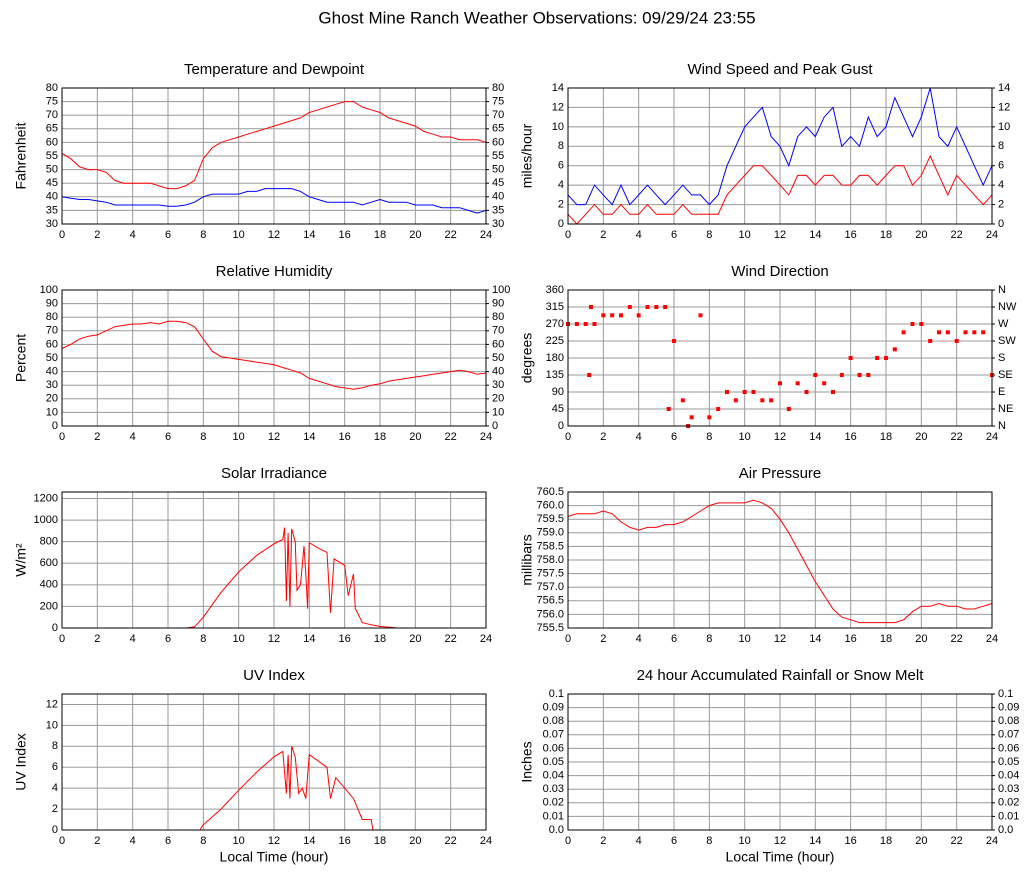 This screenshot has height=878, width=1027. Describe the element at coordinates (274, 473) in the screenshot. I see `chart-title: Solar Irradiance` at that location.